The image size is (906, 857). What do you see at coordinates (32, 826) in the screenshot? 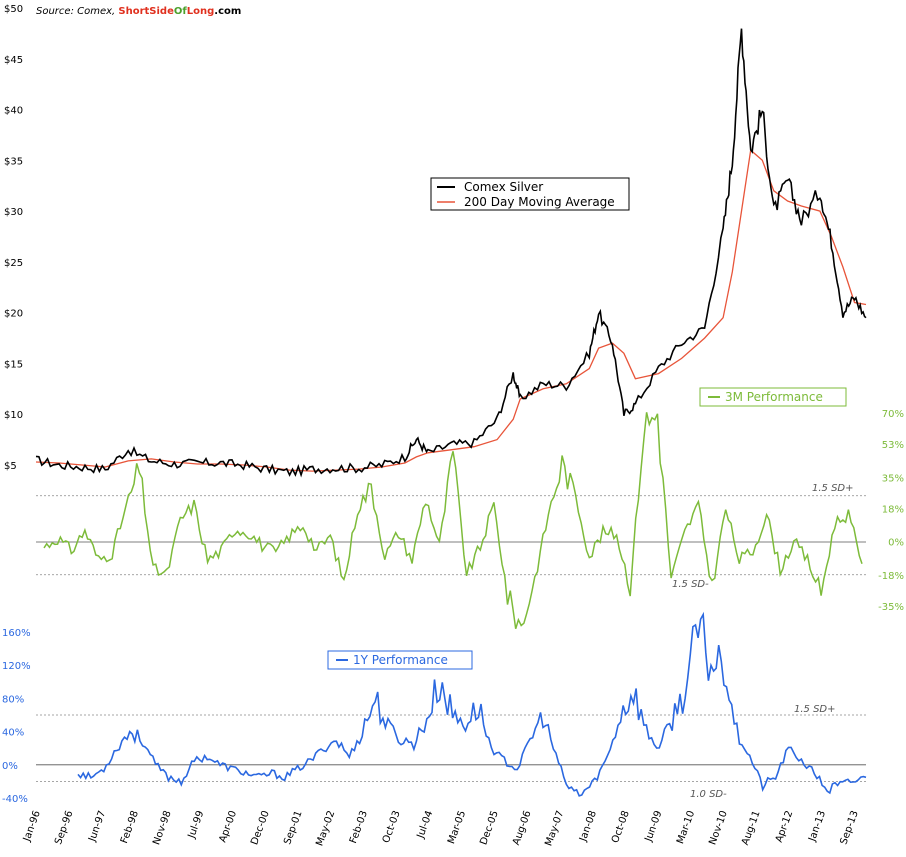
I see `x-tick-label: Jan-96` at bounding box center [32, 826].